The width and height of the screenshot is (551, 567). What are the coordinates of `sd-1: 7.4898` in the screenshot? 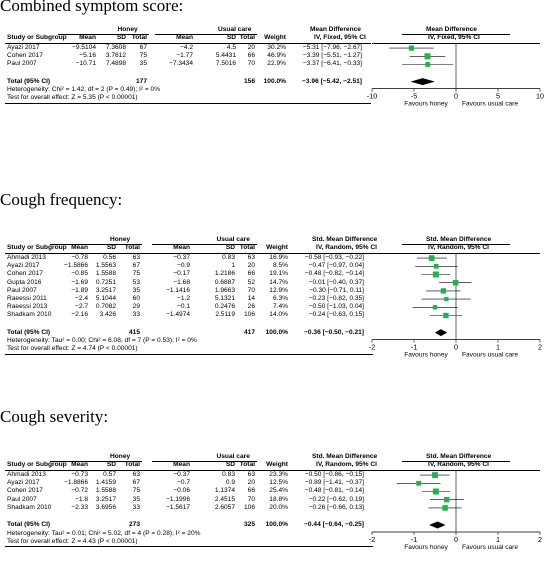 It's located at (115, 64).